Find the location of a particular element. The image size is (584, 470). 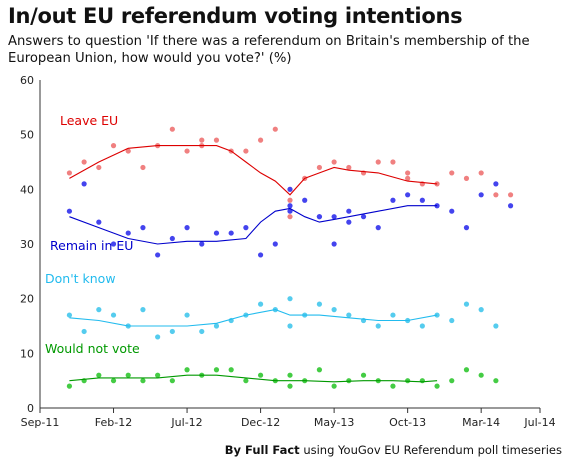

y-tick-label: 20 is located at coordinates (27, 299).